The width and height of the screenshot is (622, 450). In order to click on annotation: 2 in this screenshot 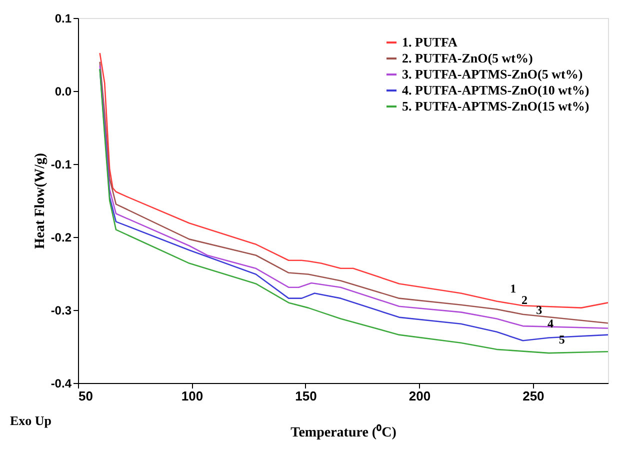, I will do `click(525, 300)`.